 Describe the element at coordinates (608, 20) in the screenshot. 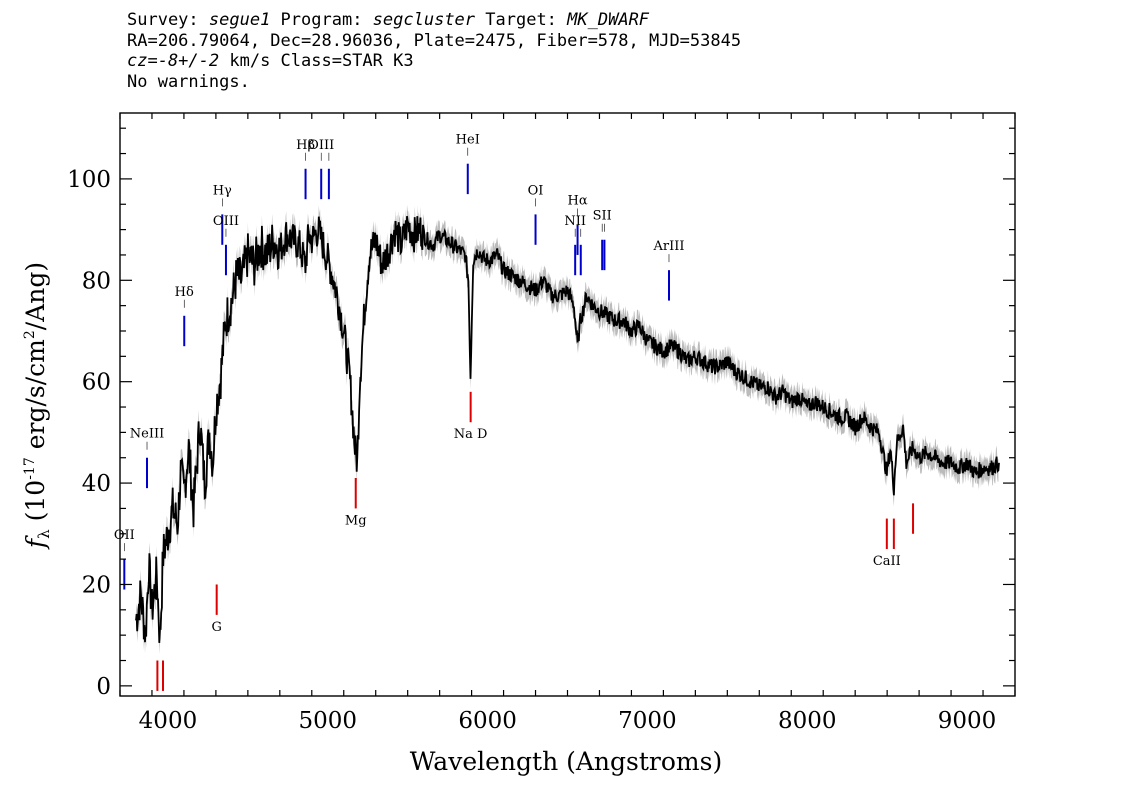

I see `header-segment: MK_DWARF` at that location.